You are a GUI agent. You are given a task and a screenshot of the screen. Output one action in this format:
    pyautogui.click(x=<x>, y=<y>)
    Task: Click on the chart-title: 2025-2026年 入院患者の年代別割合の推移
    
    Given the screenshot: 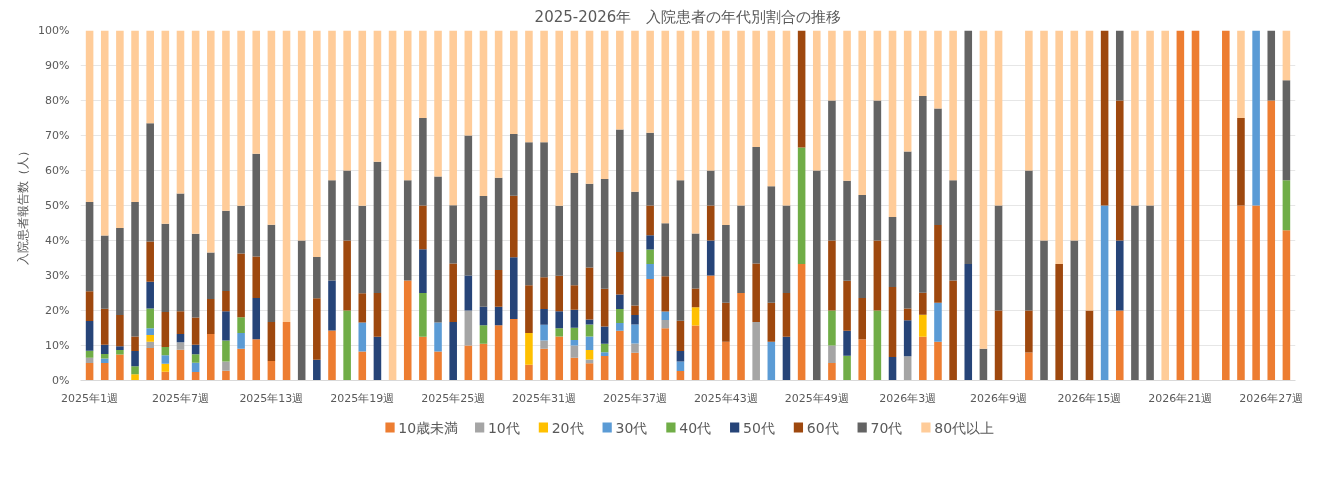 What is the action you would take?
    pyautogui.click(x=688, y=16)
    